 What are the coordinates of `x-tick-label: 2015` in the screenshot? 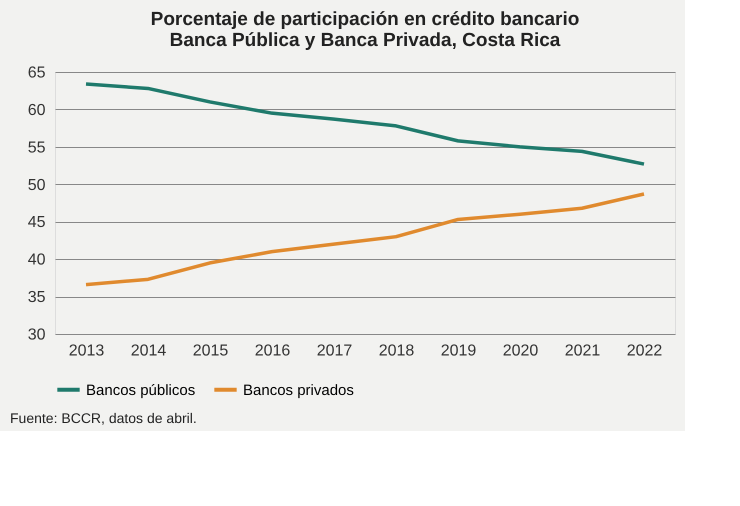 It's located at (210, 351).